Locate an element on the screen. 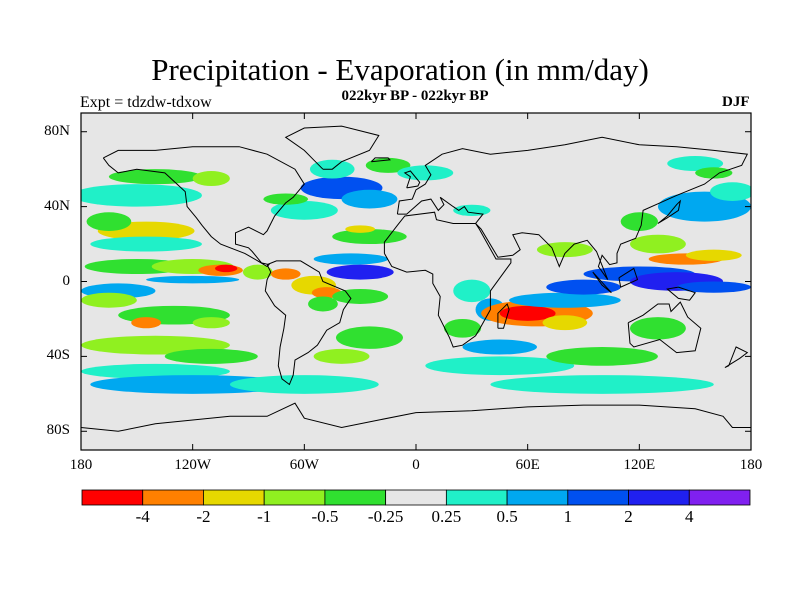  colorbar-label: -0.5 is located at coordinates (325, 516).